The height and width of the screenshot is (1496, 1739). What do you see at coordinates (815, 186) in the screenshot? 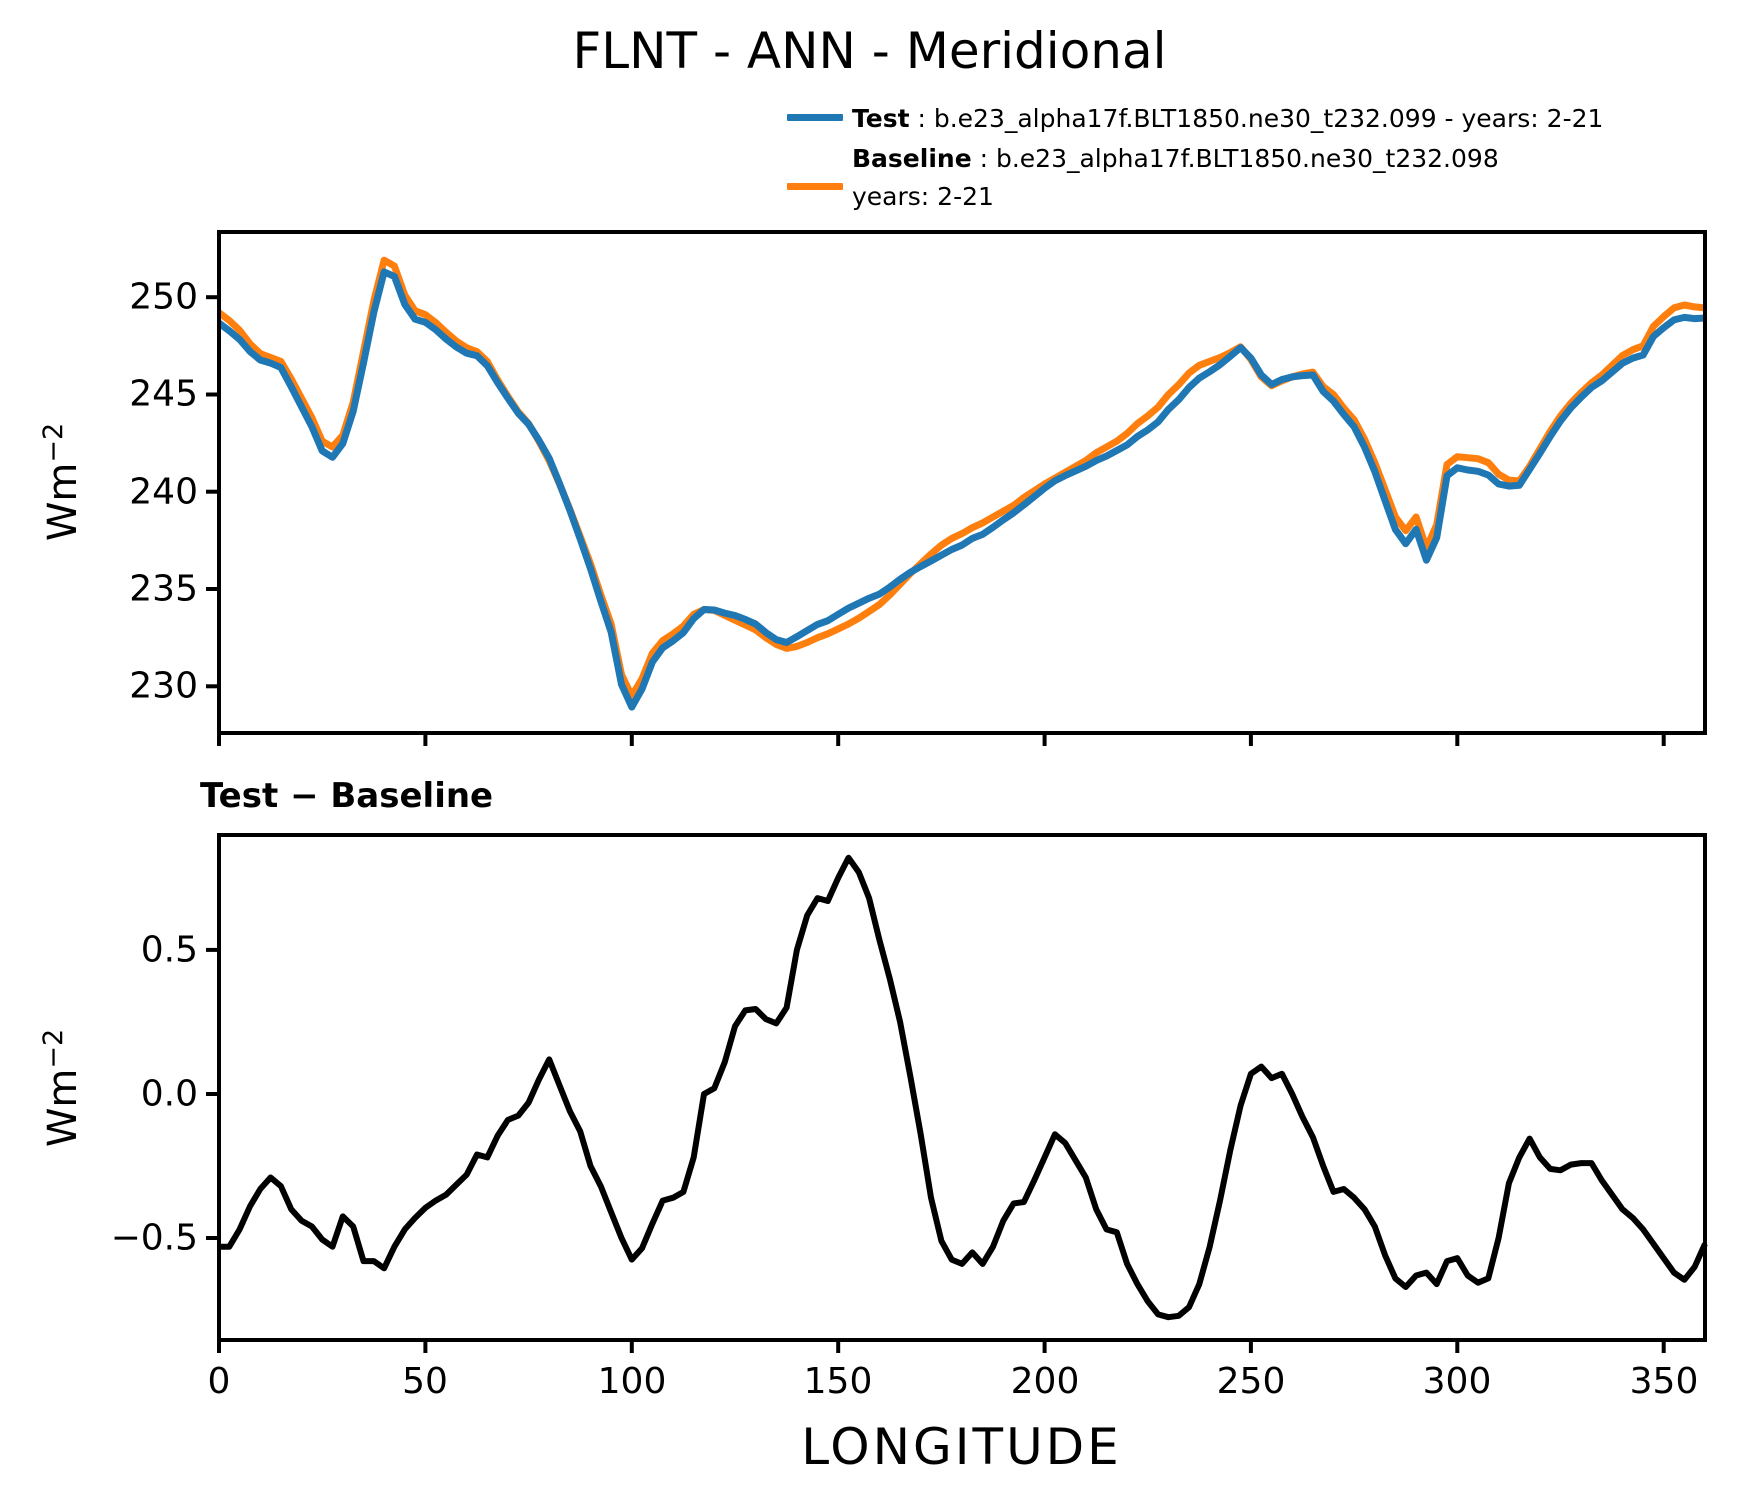
I see `legend-baseline-swatch` at bounding box center [815, 186].